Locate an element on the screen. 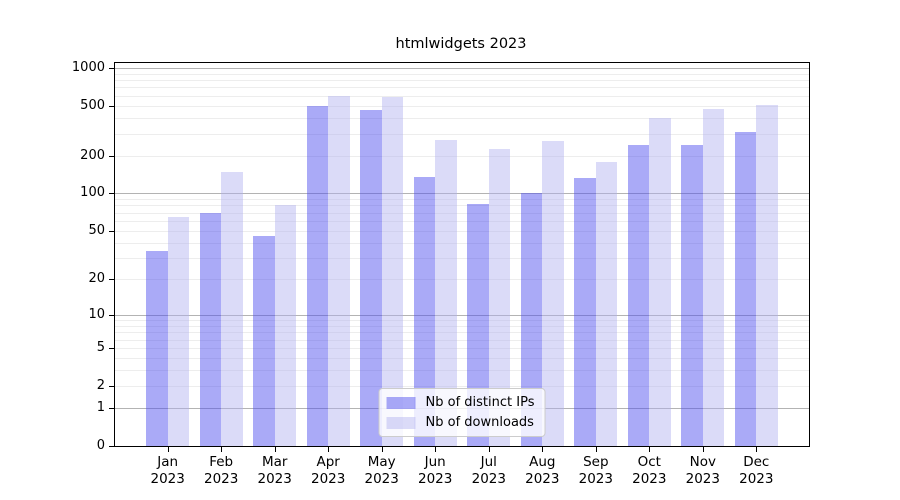 Image resolution: width=900 pixels, height=500 pixels. x-tick-label: Aug 2023 is located at coordinates (542, 471).